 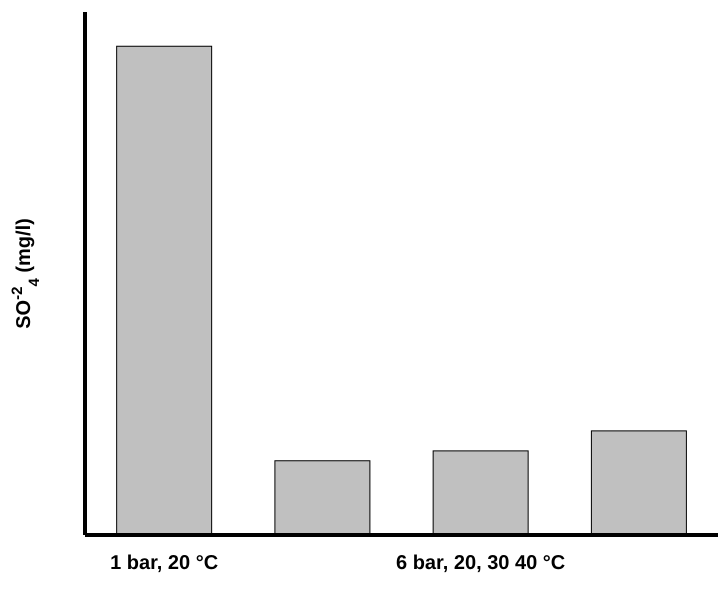 I want to click on x-tick-label: 1 bar, 20 °C, so click(x=164, y=563).